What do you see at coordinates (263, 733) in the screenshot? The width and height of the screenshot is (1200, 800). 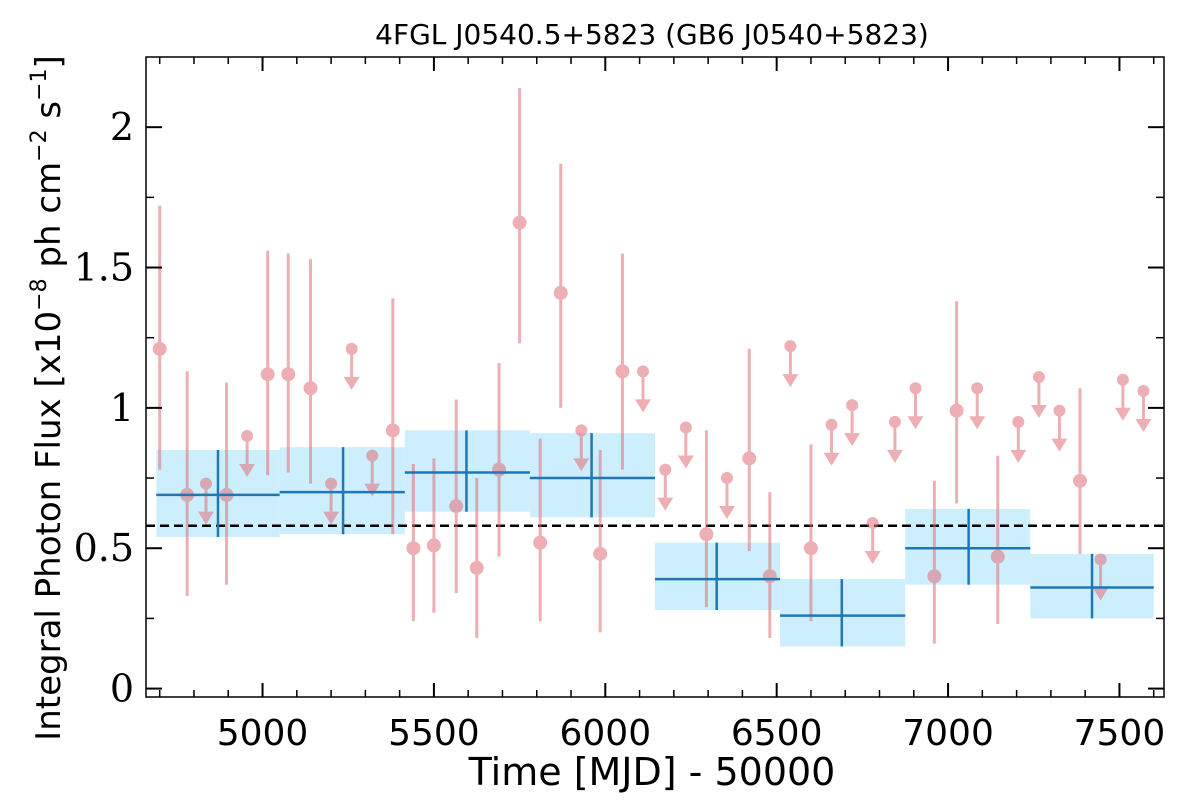 I see `x-tick-label-0: 5000` at bounding box center [263, 733].